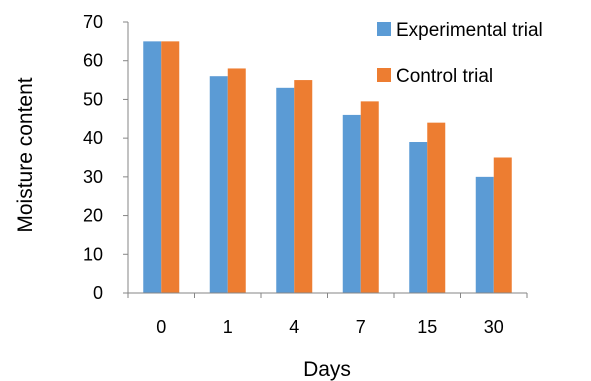 Image resolution: width=591 pixels, height=381 pixels. I want to click on y-tick-label: 20, so click(93, 216).